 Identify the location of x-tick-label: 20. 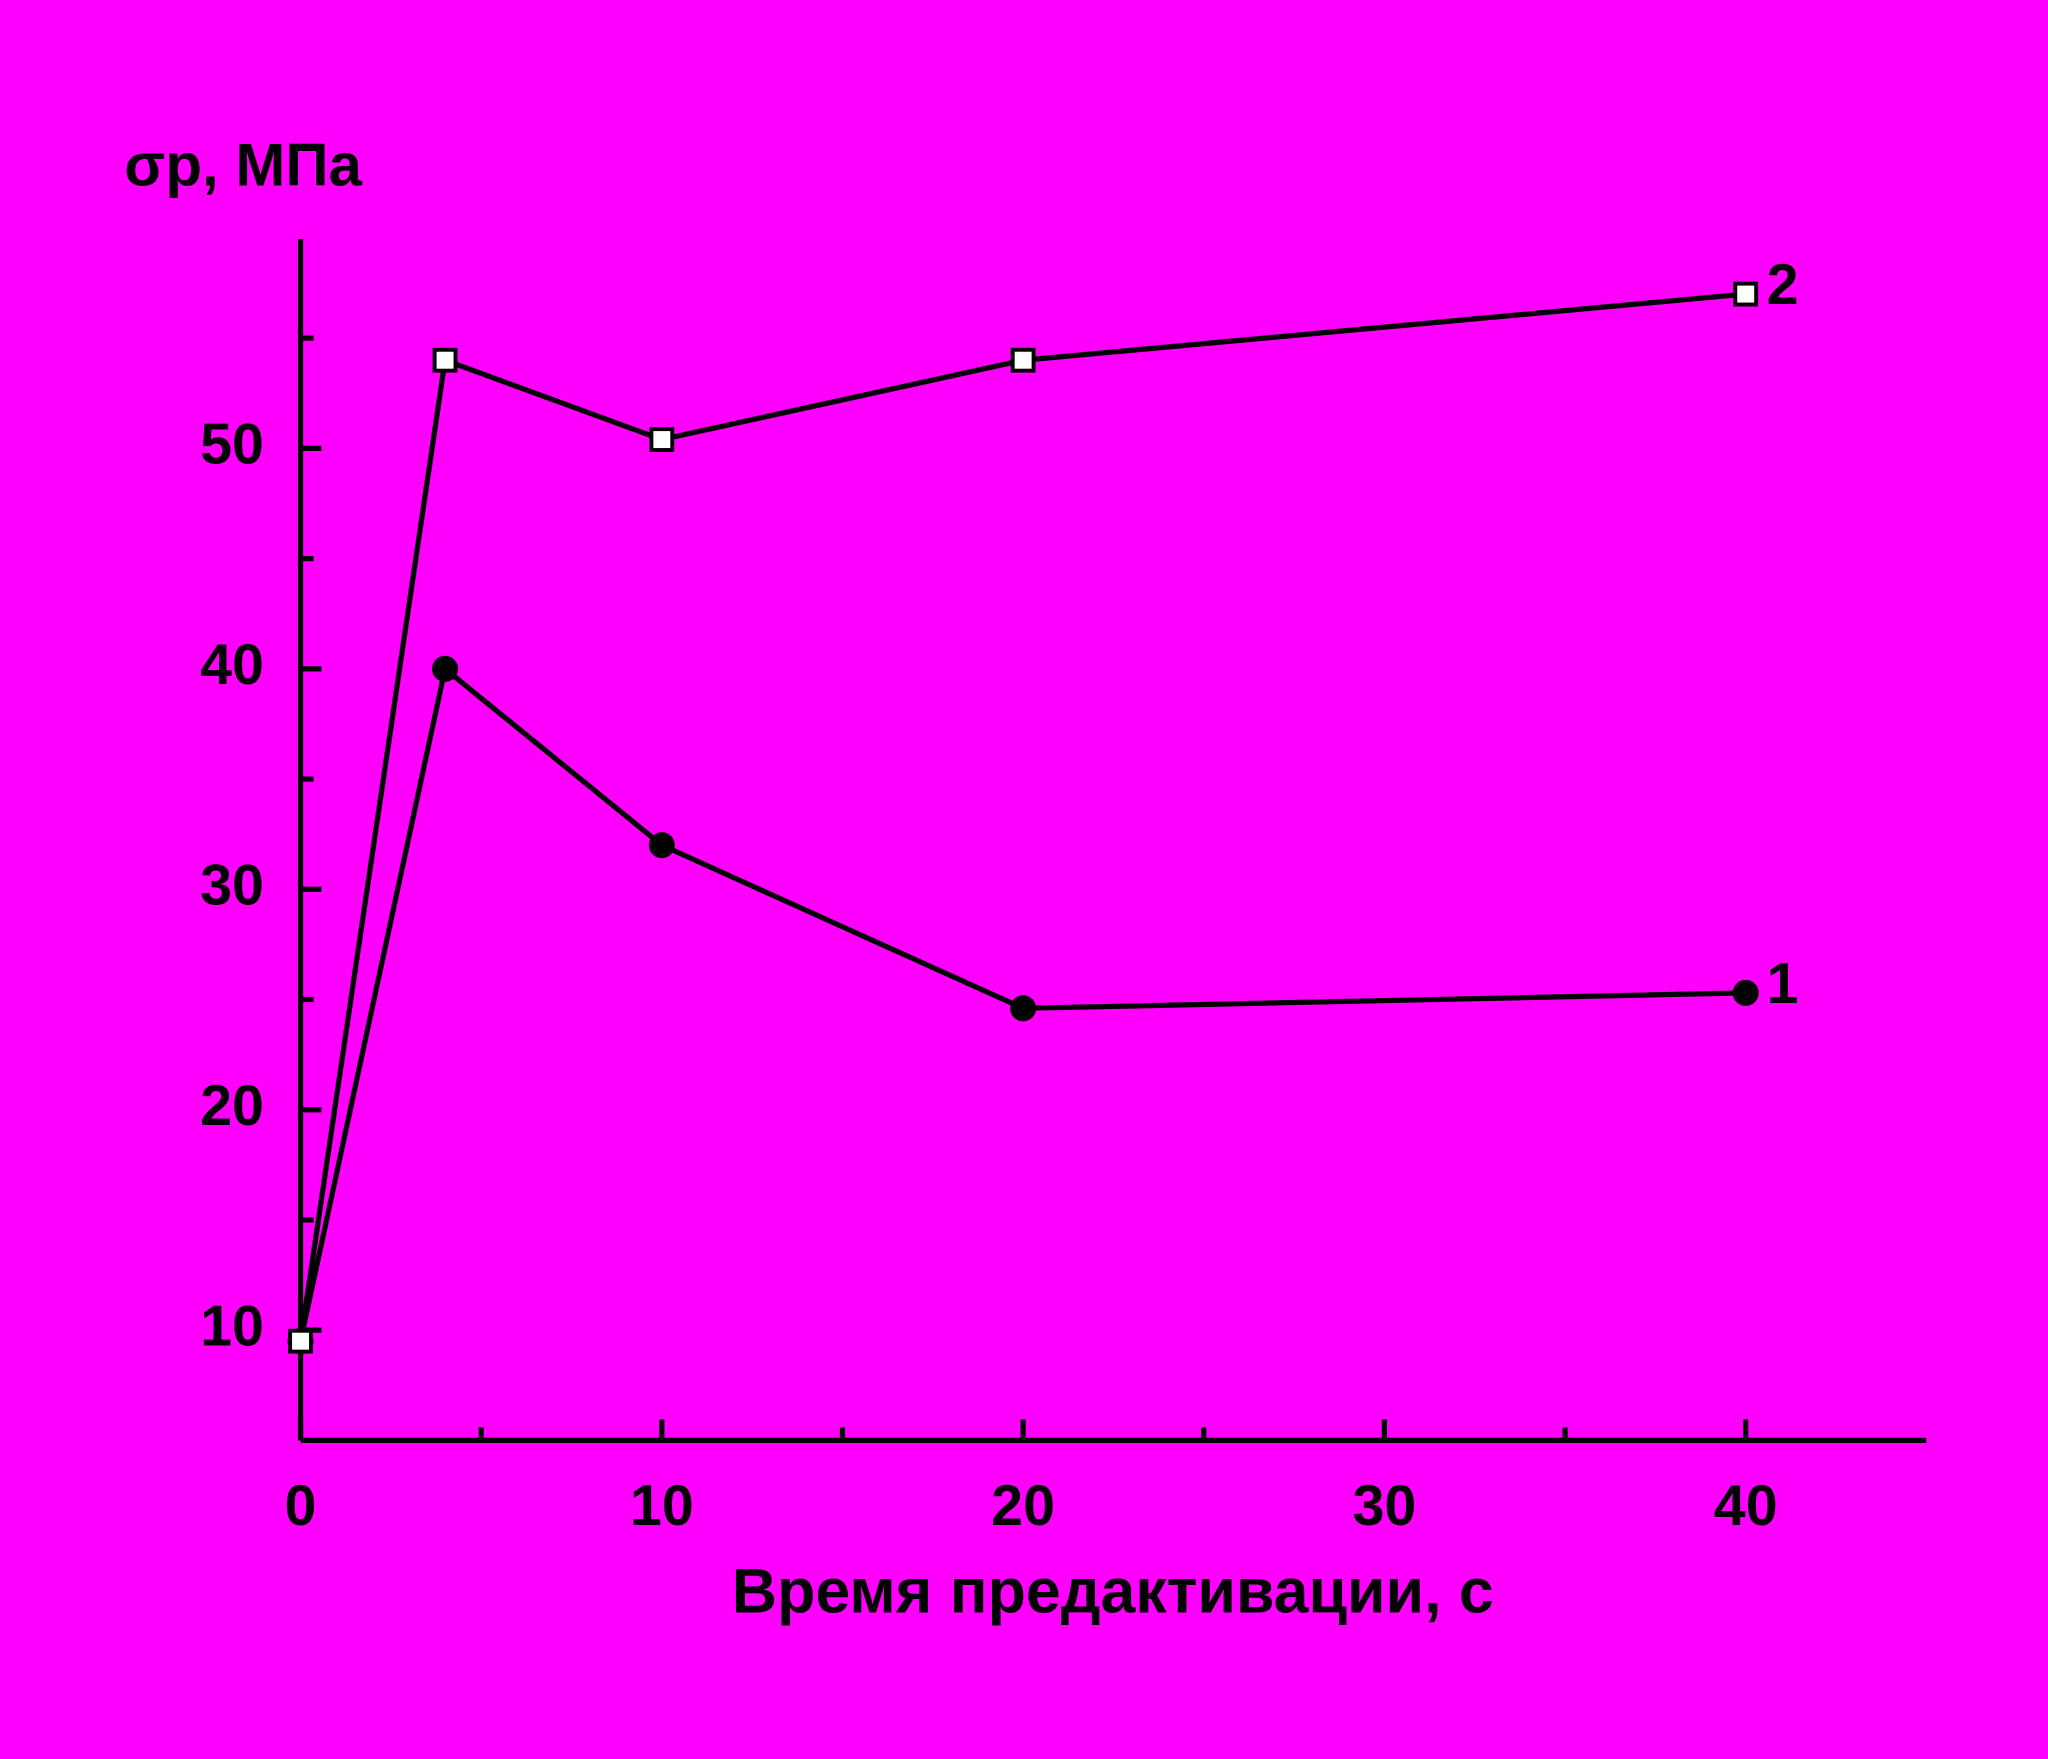
(1023, 1506).